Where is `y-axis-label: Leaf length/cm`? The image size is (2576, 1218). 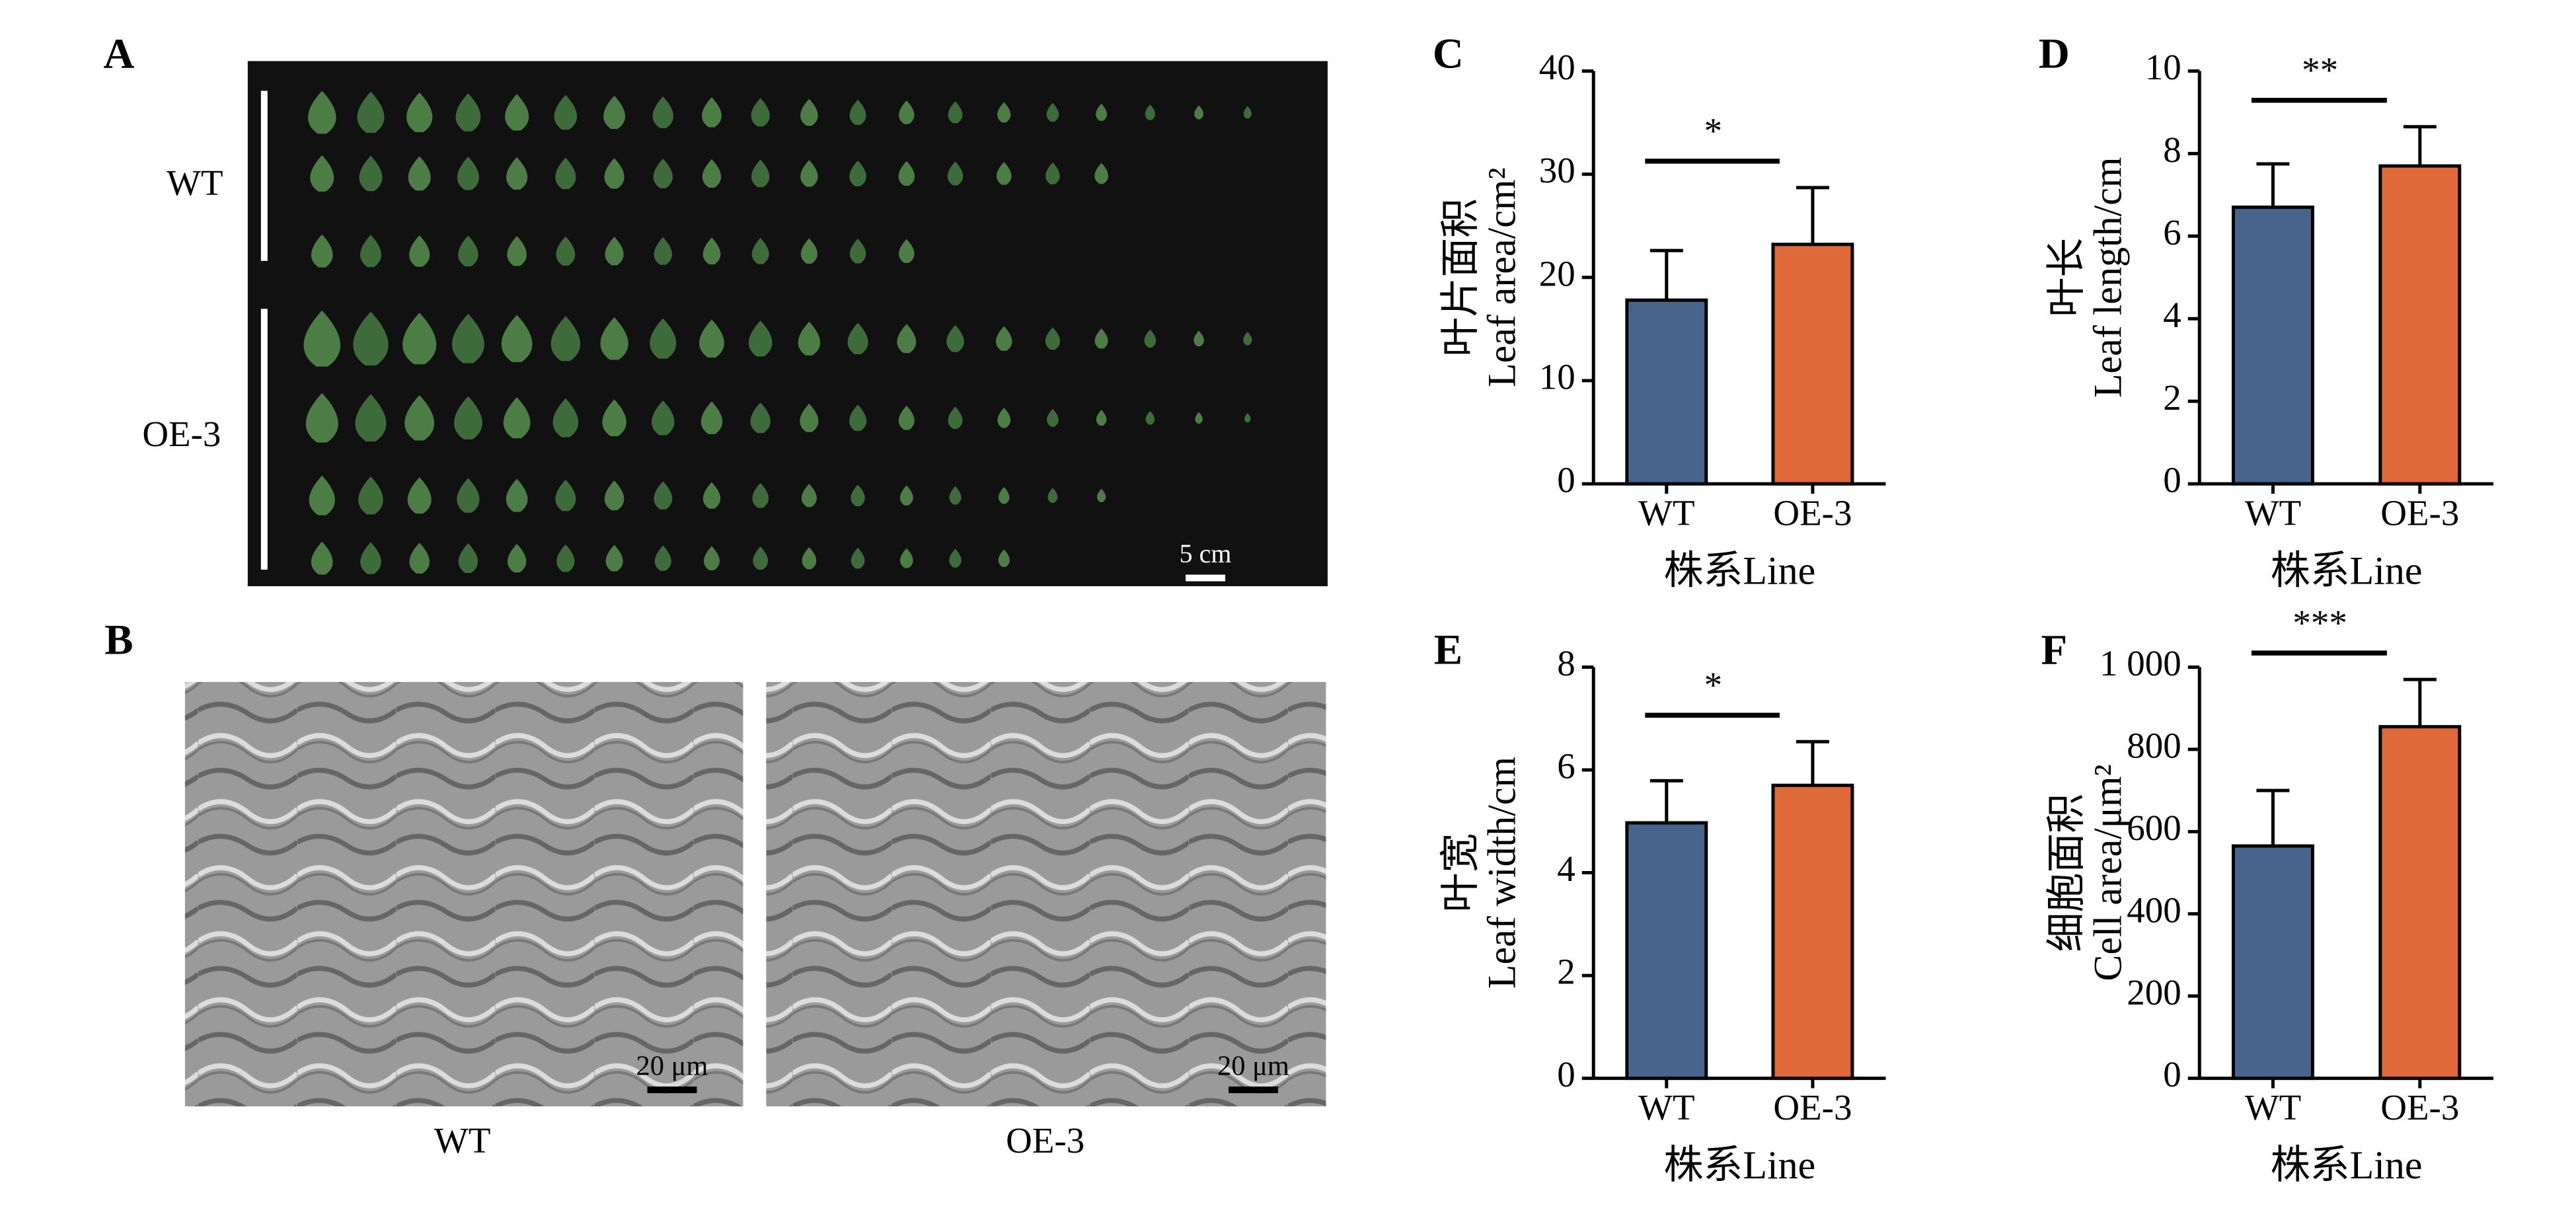 y-axis-label: Leaf length/cm is located at coordinates (2108, 277).